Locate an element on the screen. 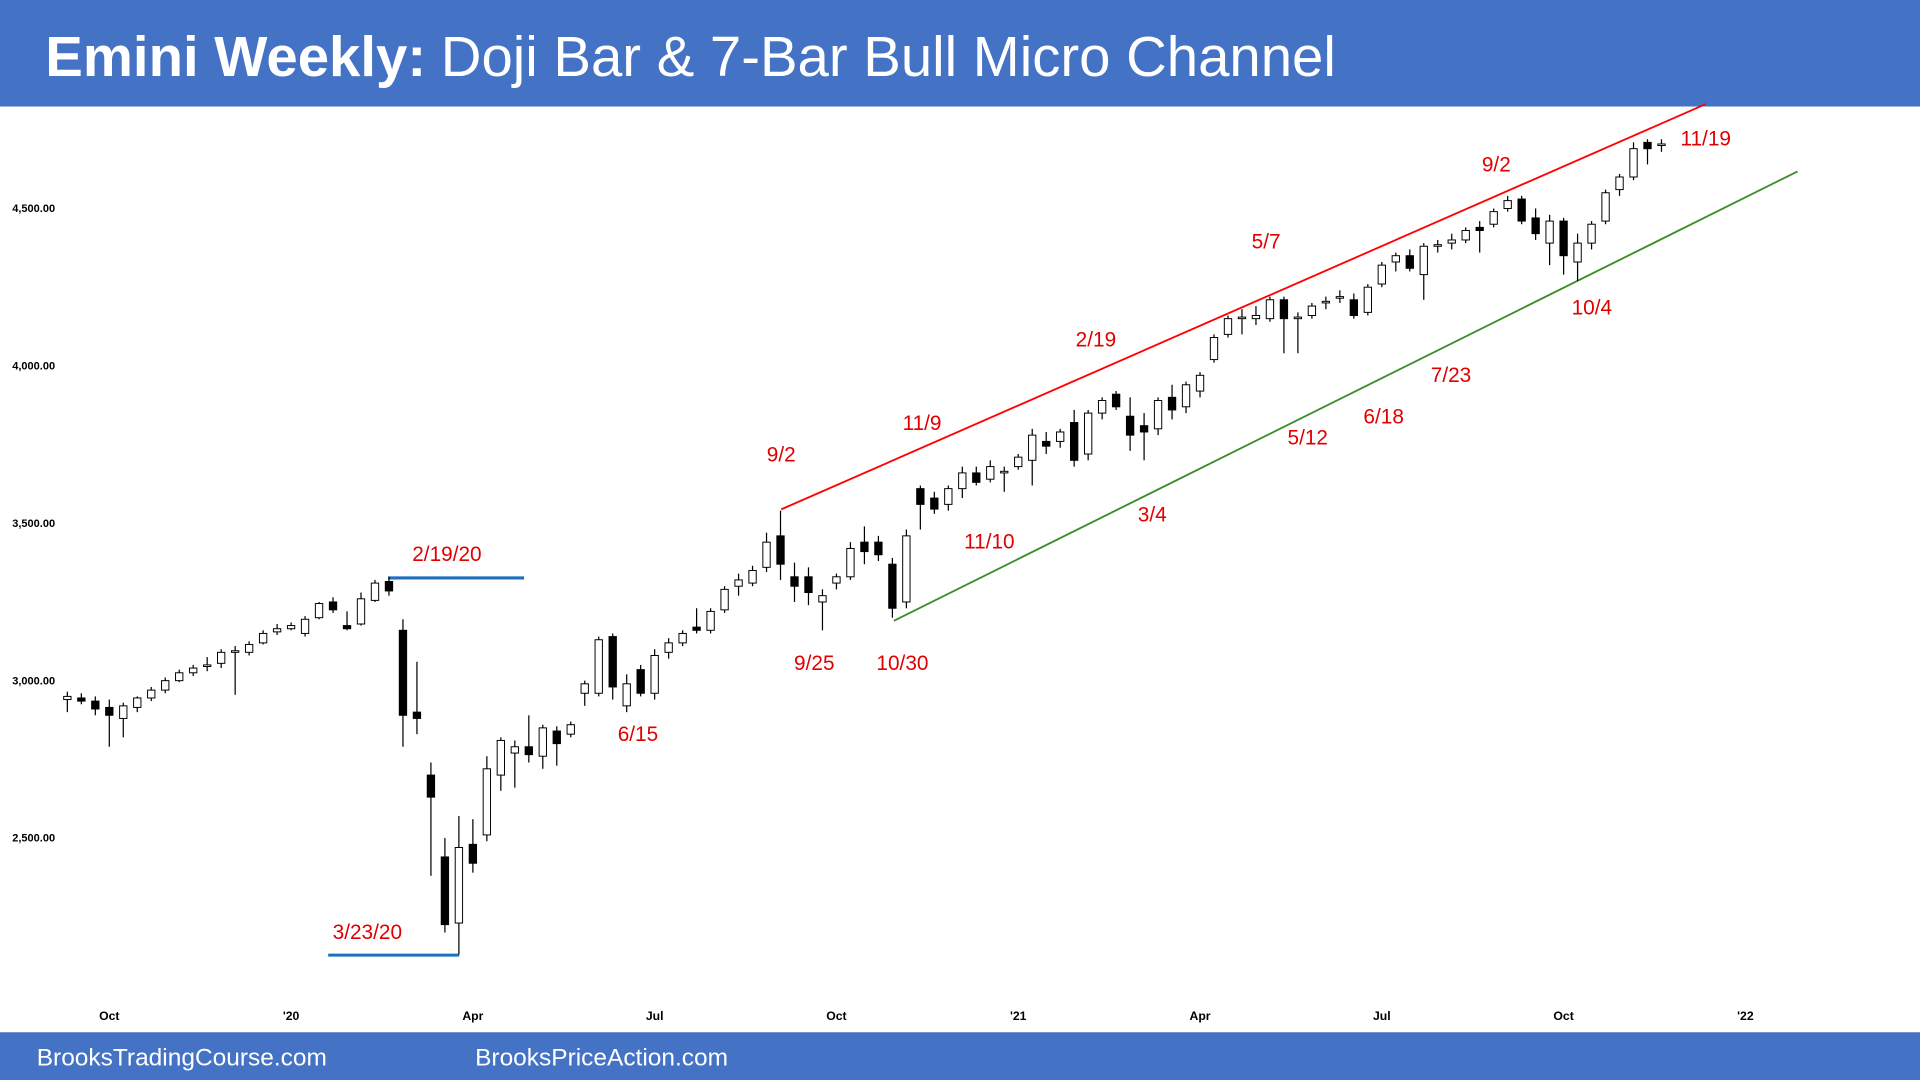 Image resolution: width=1920 pixels, height=1080 pixels. y-tick-label: 3,000.00 is located at coordinates (33, 681).